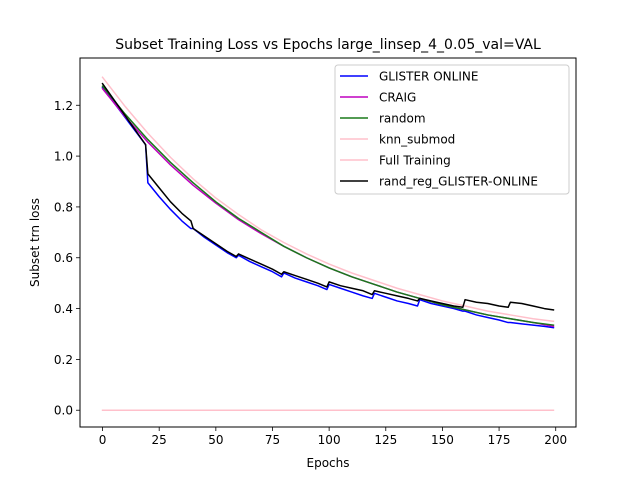 This screenshot has height=480, width=640. Describe the element at coordinates (329, 440) in the screenshot. I see `x-tick-label: 100` at that location.